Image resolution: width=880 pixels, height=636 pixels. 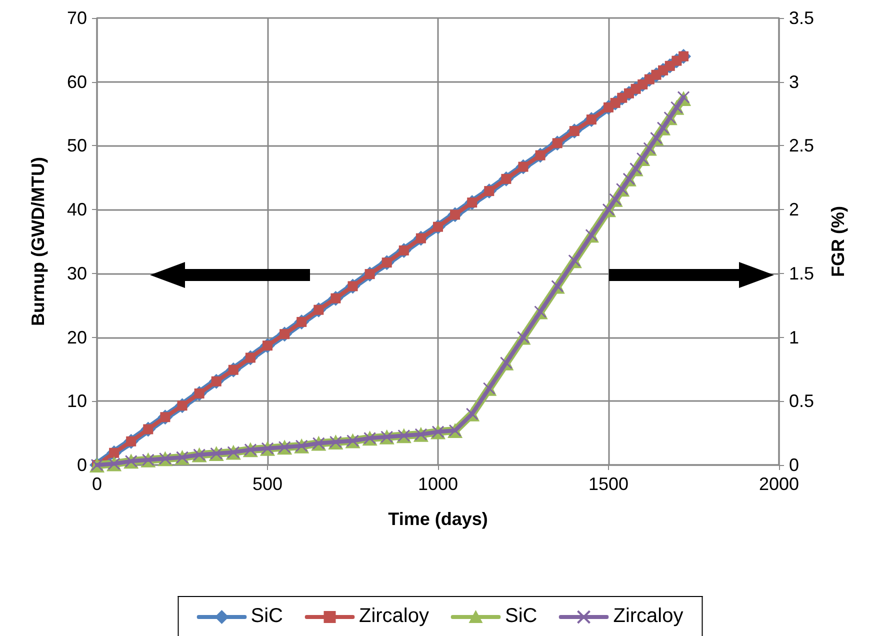 I want to click on y-axis-title: Burnup (GWD/MTU), so click(x=38, y=241).